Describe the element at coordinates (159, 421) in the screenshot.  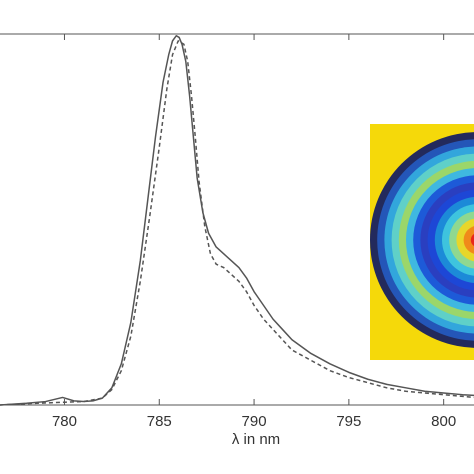
I see `x-tick-label: 785` at that location.